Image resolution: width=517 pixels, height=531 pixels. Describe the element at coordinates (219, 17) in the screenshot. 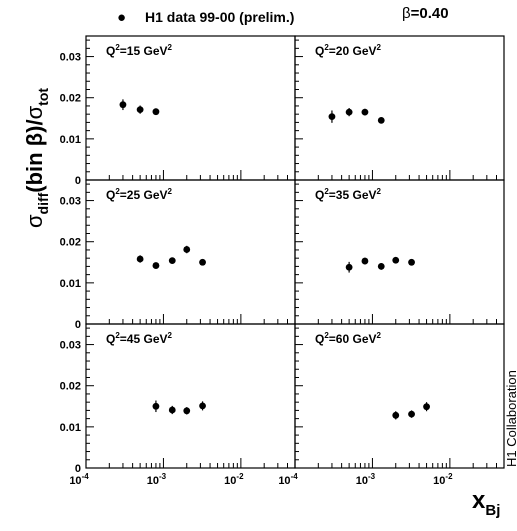

I see `legend-label: H1 data 99-00 (prelim.)` at that location.